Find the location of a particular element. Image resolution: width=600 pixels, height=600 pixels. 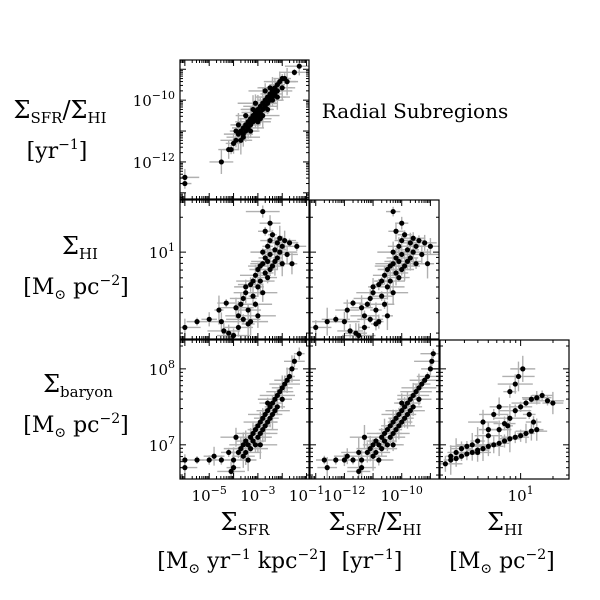

y-tick-label: 108 is located at coordinates (162, 368).